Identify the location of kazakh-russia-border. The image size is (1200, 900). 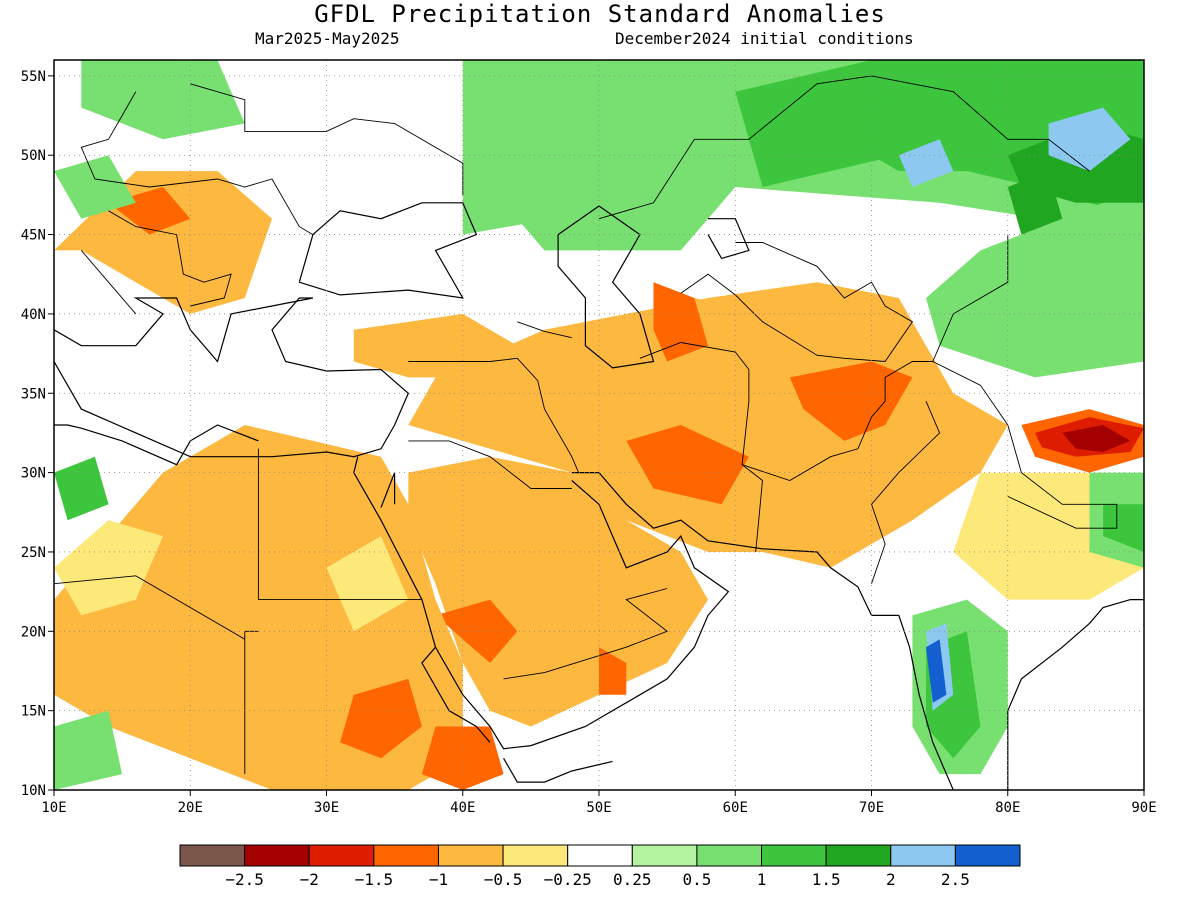
(844, 147).